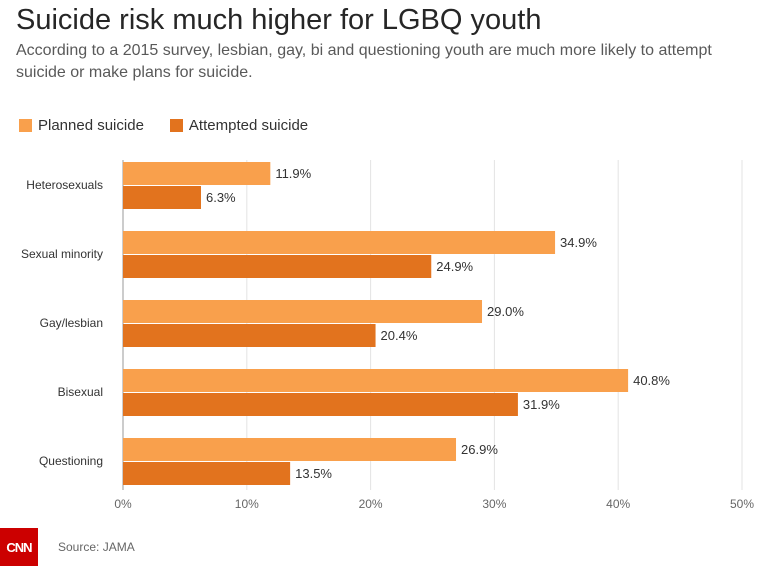  I want to click on bar-value-label: 34.9%, so click(578, 242).